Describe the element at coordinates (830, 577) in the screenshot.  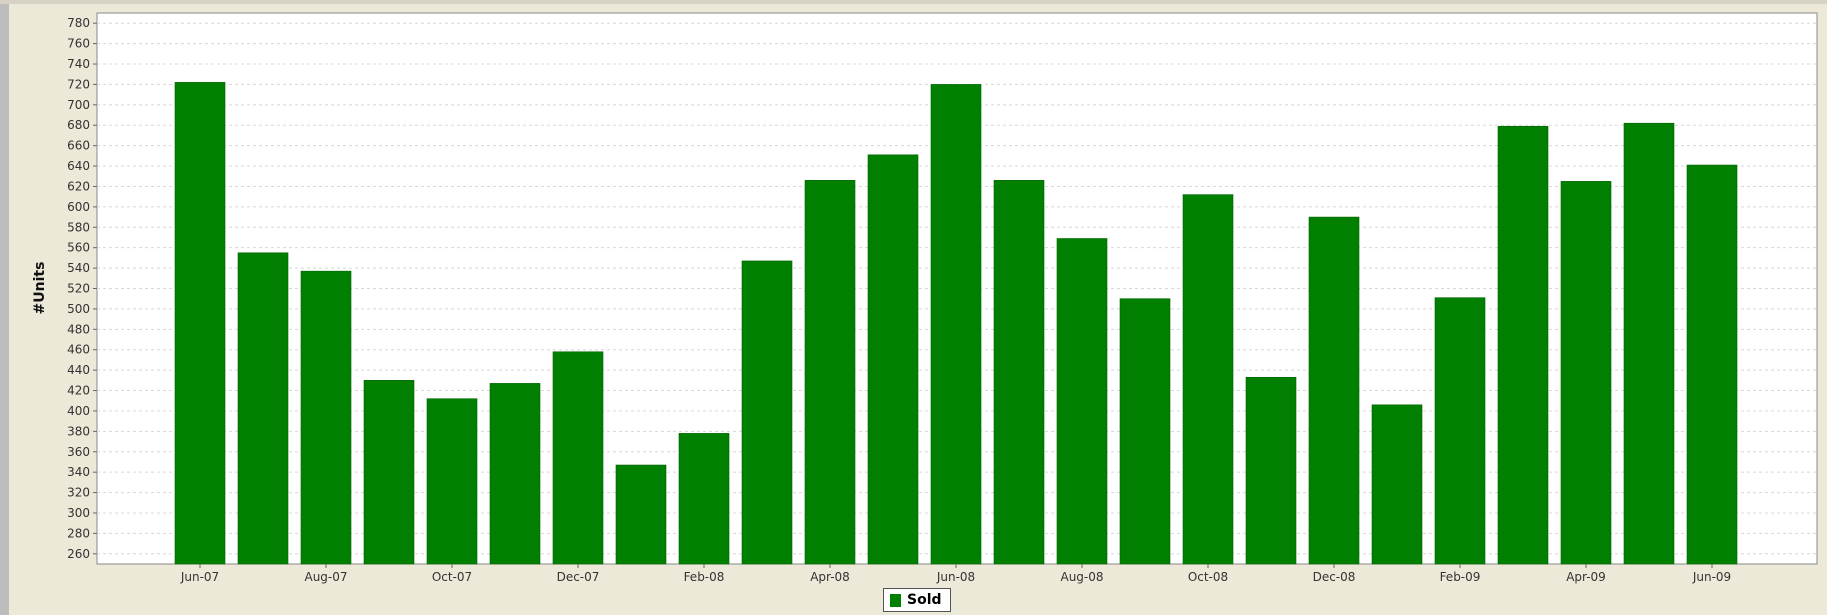
I see `x-tick-label: Apr-08` at that location.